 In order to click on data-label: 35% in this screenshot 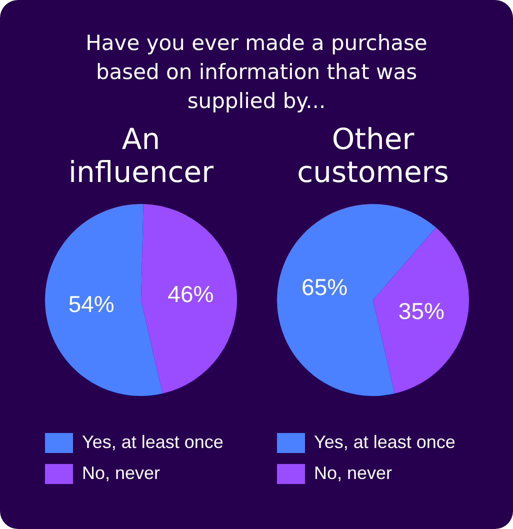, I will do `click(421, 311)`.